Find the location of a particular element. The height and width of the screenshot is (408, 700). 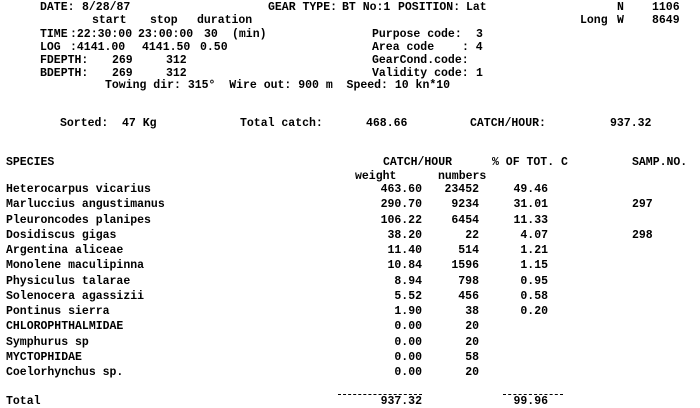

area-value: : 4 is located at coordinates (472, 47).